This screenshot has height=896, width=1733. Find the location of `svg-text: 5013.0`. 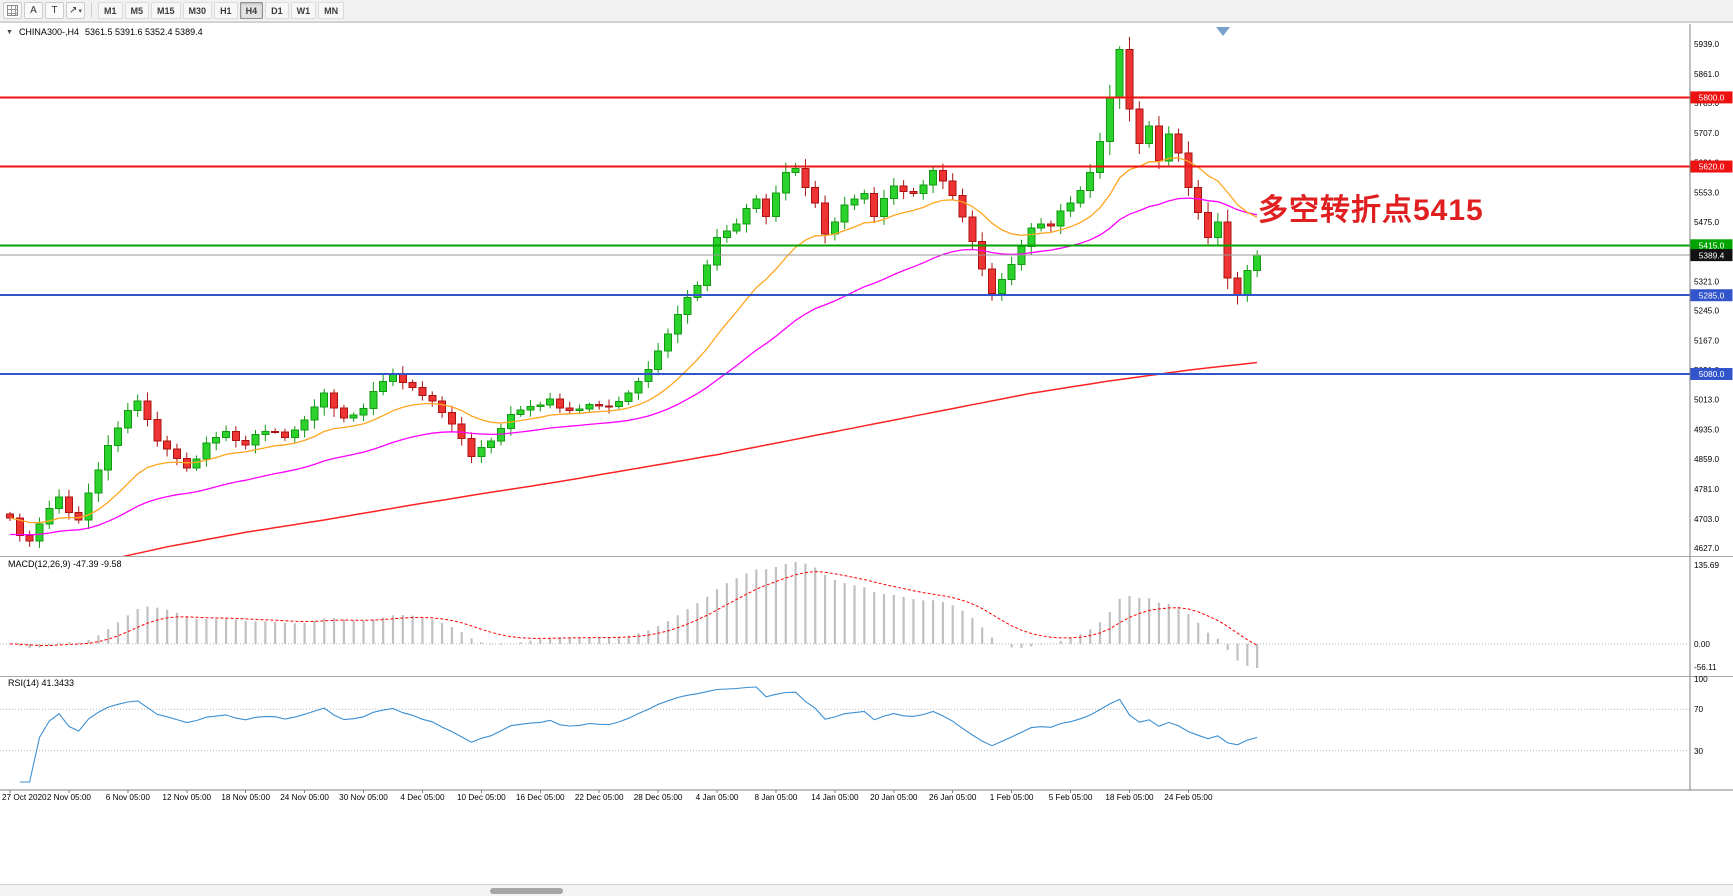

svg-text: 5013.0 is located at coordinates (1706, 400).